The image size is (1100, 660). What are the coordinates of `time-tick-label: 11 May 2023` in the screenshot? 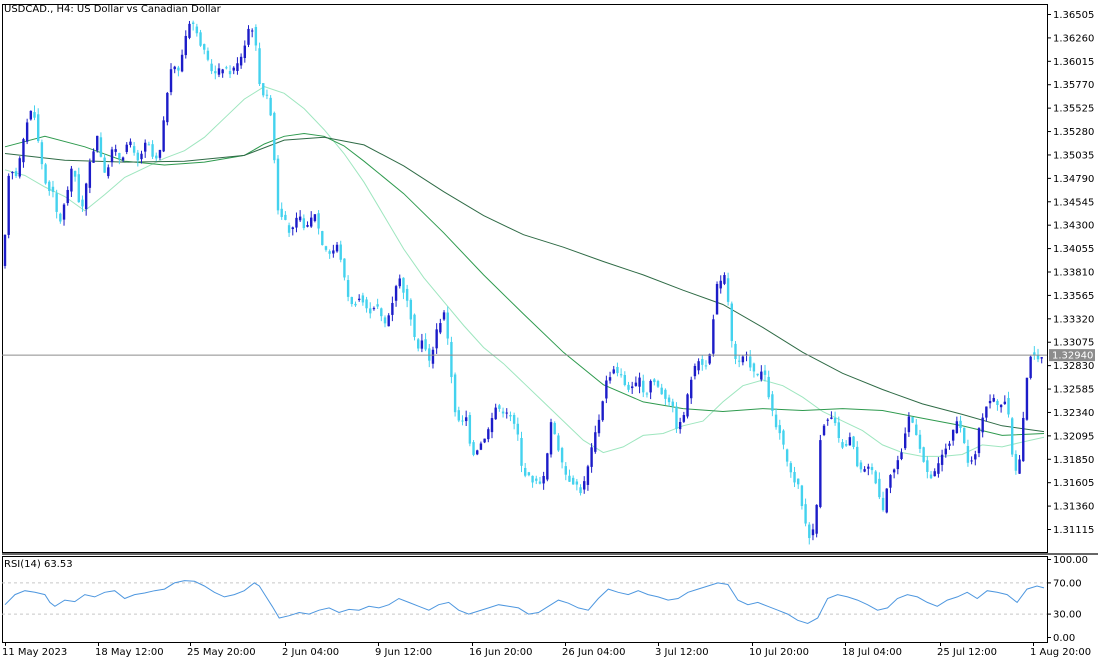 It's located at (34, 652).